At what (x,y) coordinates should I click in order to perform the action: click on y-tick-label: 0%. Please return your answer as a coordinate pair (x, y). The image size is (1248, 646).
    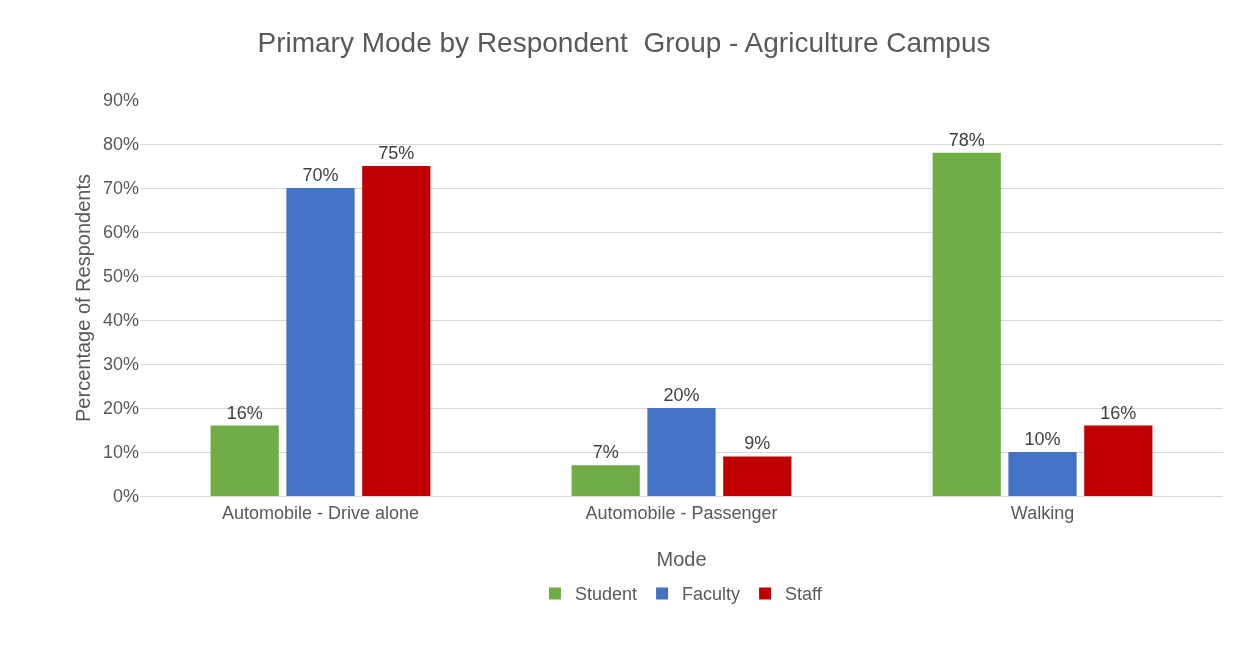
    Looking at the image, I should click on (125, 496).